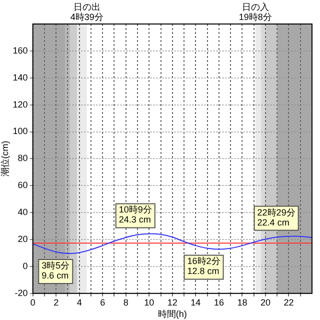 This screenshot has height=320, width=320. I want to click on y-tick-label: 160, so click(20, 50).